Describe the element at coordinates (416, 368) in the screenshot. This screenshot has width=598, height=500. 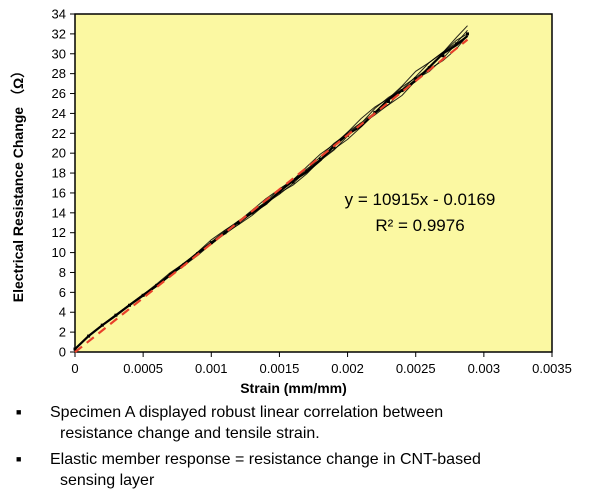
I see `x-tick-label: 0.0025` at that location.